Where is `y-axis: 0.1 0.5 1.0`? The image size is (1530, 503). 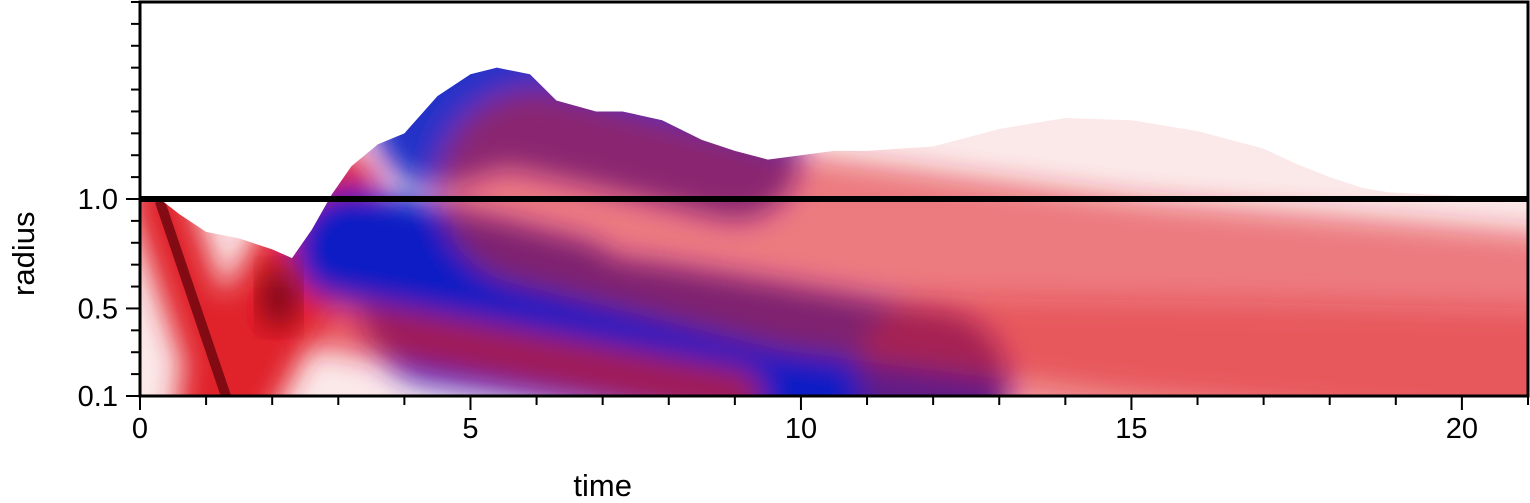 y-axis: 0.1 0.5 1.0 is located at coordinates (109, 206).